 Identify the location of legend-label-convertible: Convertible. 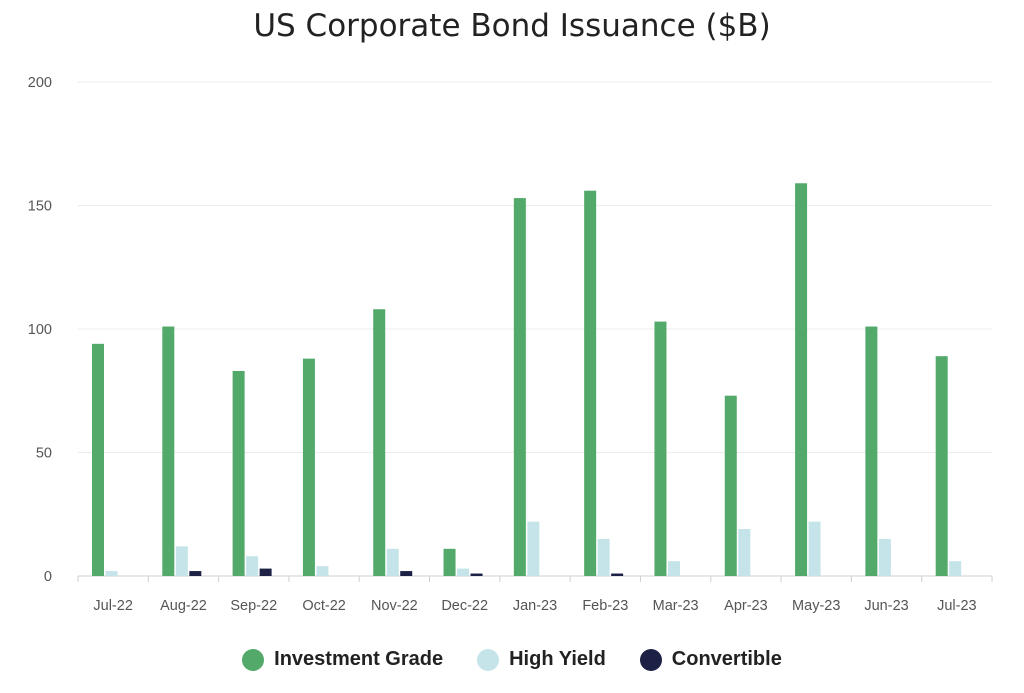
(726, 659).